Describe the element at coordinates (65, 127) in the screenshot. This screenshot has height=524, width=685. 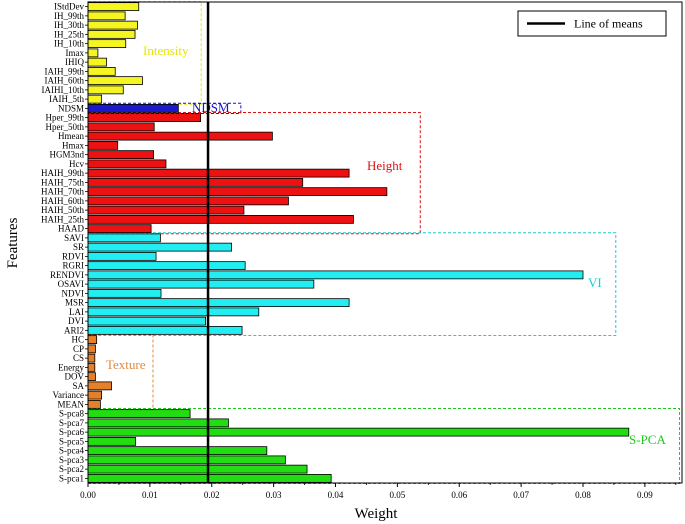
I see `y-tick-label-Hper_50th: Hper_50th` at that location.